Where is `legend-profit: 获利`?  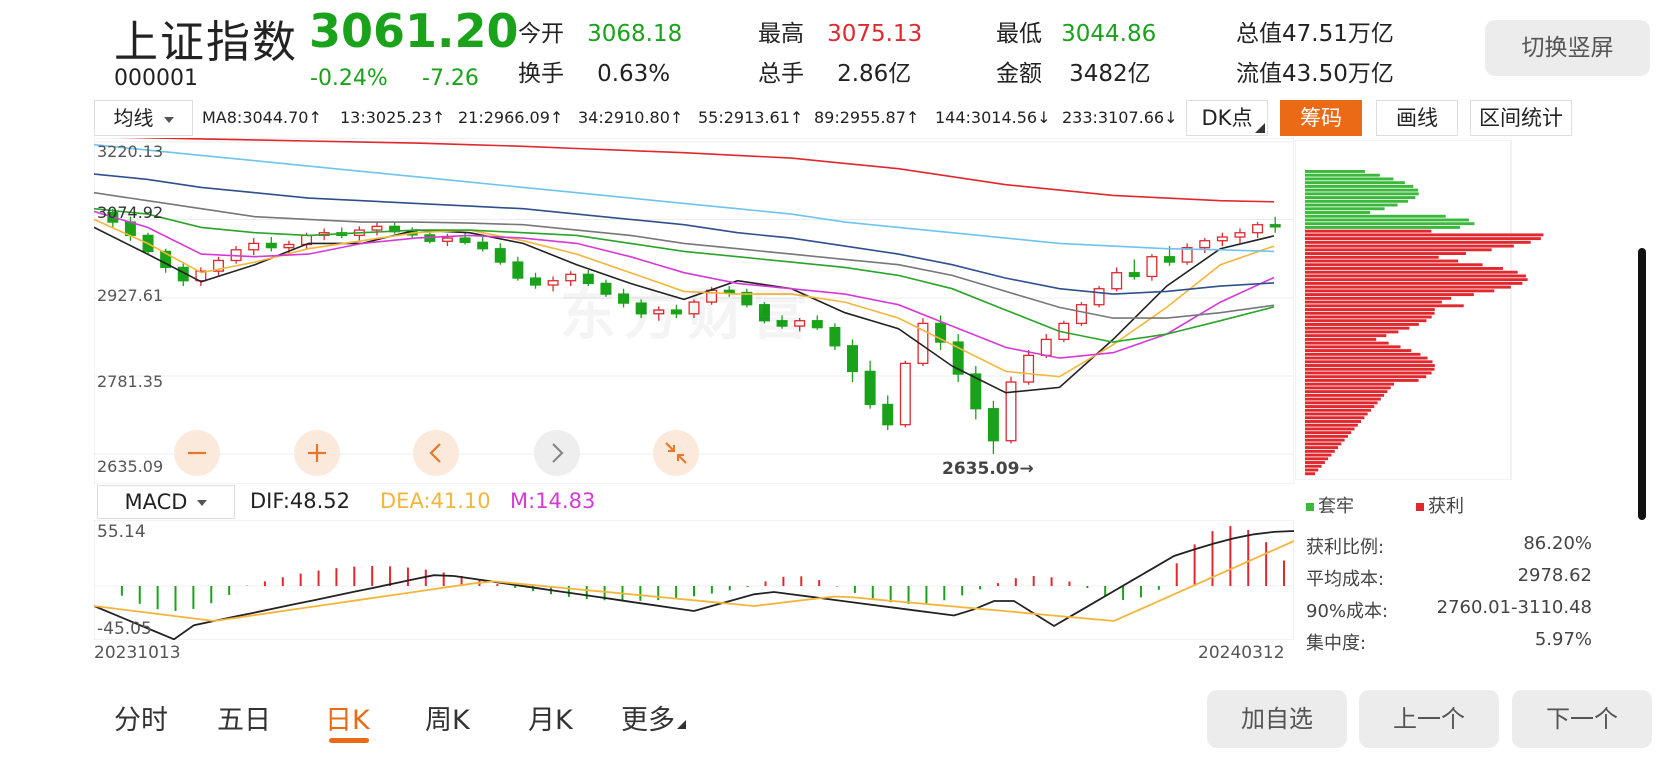
legend-profit: 获利 is located at coordinates (1440, 505).